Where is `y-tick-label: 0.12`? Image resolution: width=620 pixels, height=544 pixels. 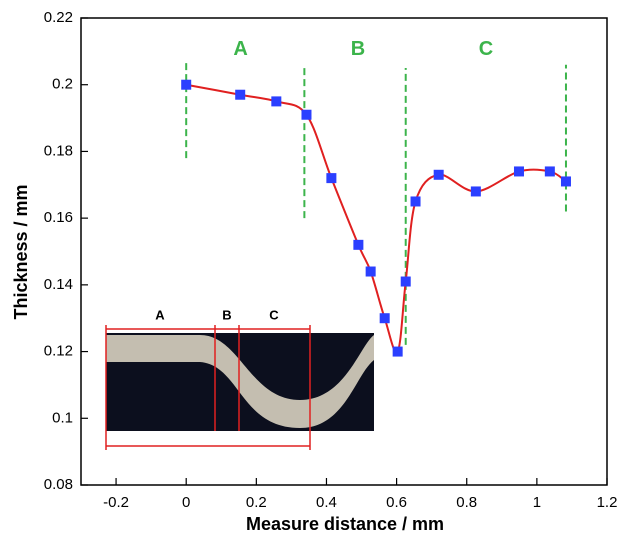
y-tick-label: 0.12 is located at coordinates (58, 351).